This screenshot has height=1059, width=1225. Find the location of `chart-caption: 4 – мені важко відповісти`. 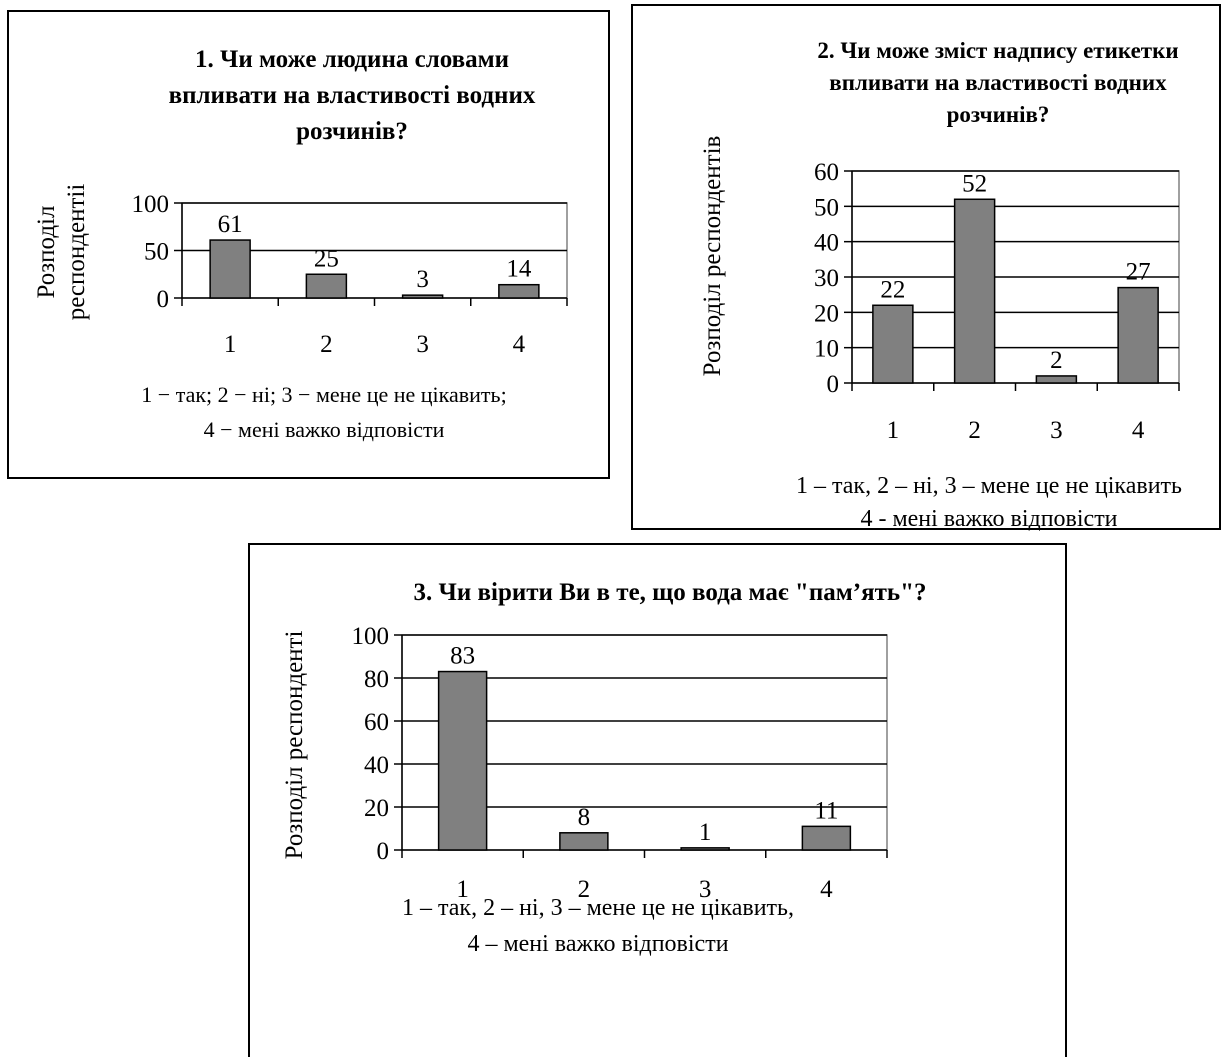

chart-caption: 4 – мені важко відповісти is located at coordinates (597, 944).